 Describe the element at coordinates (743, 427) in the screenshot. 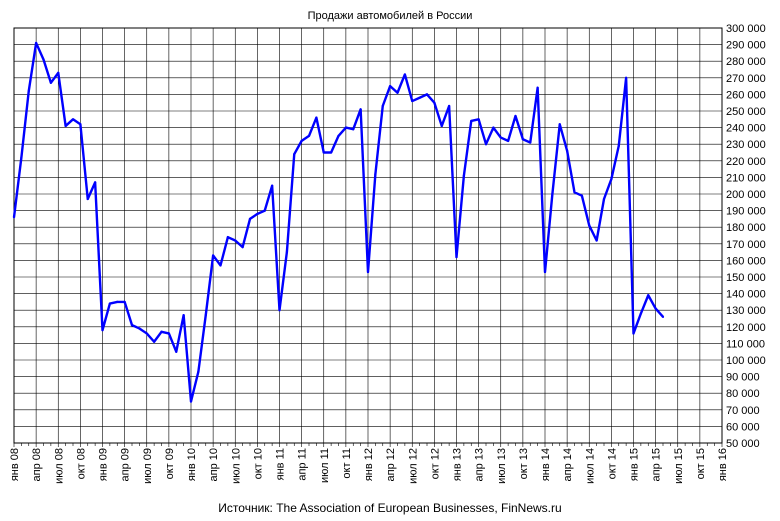

I see `y-tick-label: 60 000` at that location.